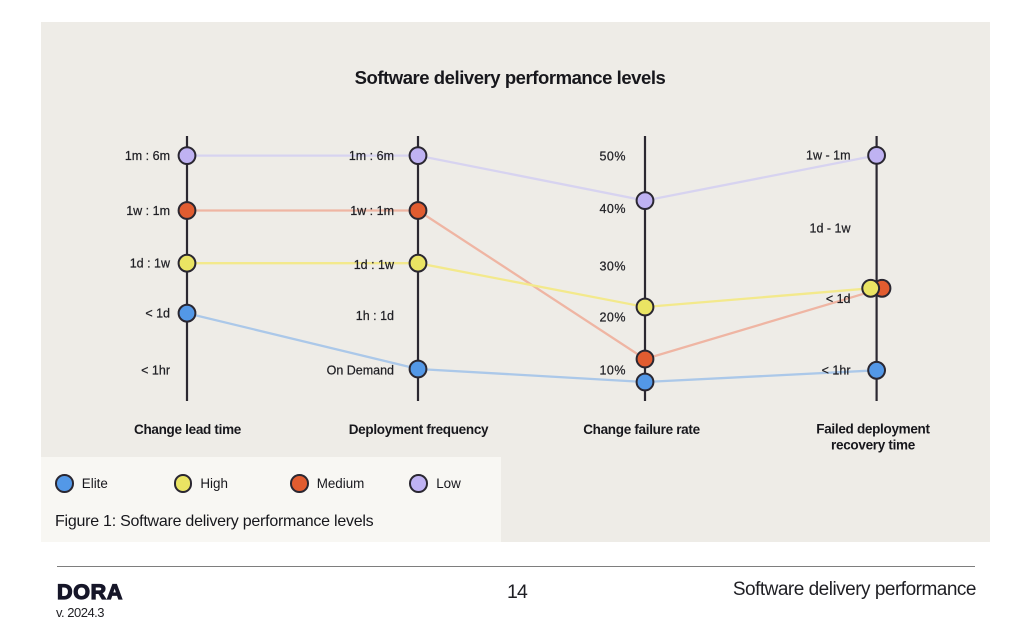 This screenshot has height=627, width=1024. Describe the element at coordinates (188, 429) in the screenshot. I see `svg-text: Change lead time` at that location.